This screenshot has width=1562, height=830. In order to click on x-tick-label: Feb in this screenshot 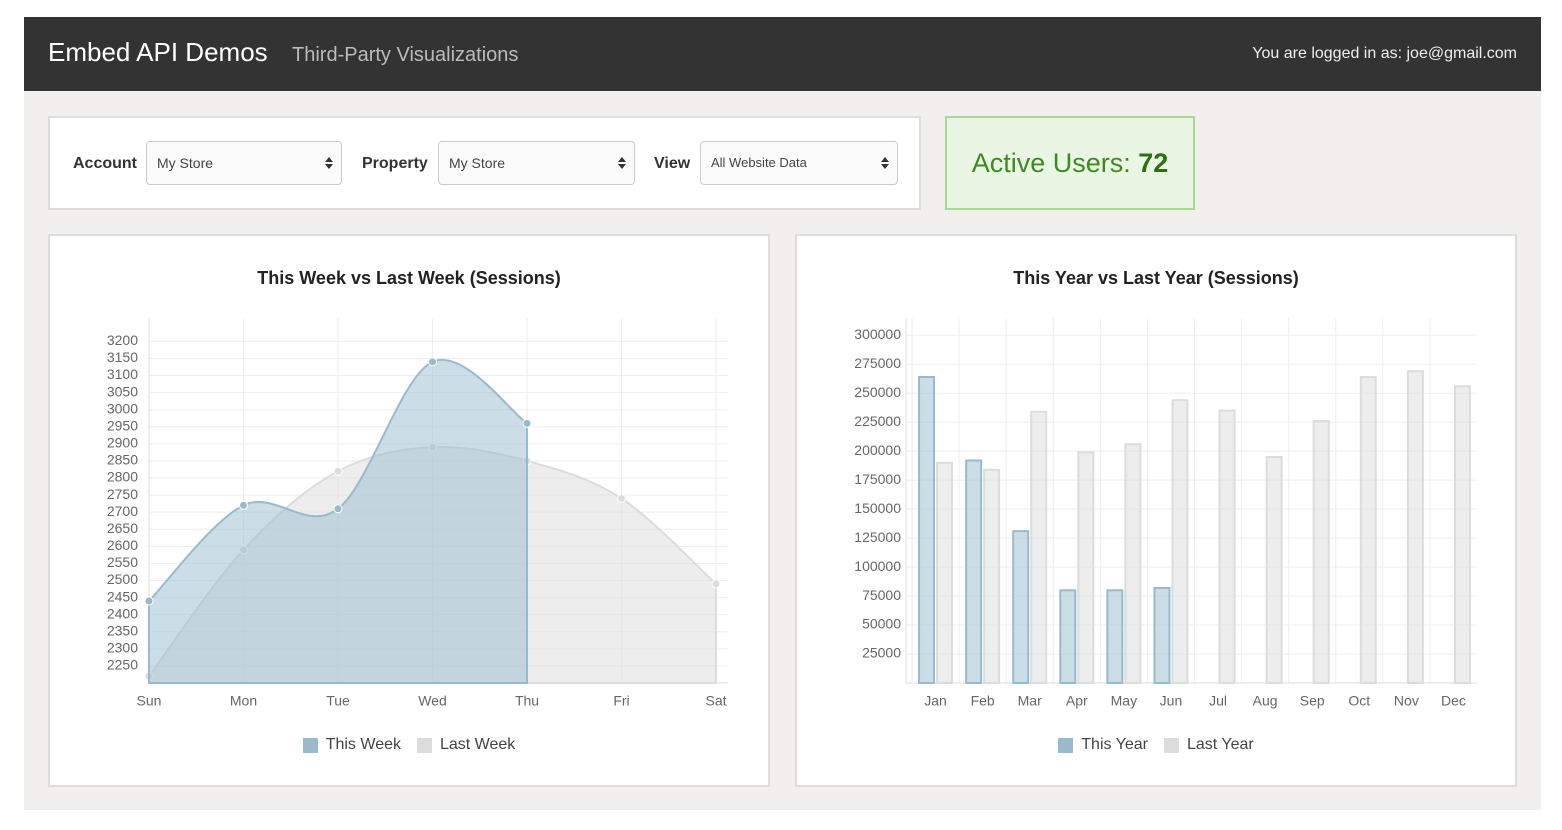, I will do `click(983, 701)`.